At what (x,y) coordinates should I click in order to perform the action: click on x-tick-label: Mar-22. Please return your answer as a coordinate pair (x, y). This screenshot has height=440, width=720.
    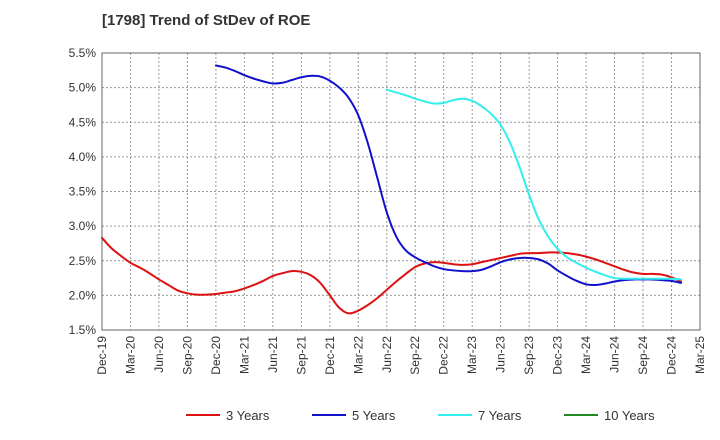
    Looking at the image, I should click on (358, 355).